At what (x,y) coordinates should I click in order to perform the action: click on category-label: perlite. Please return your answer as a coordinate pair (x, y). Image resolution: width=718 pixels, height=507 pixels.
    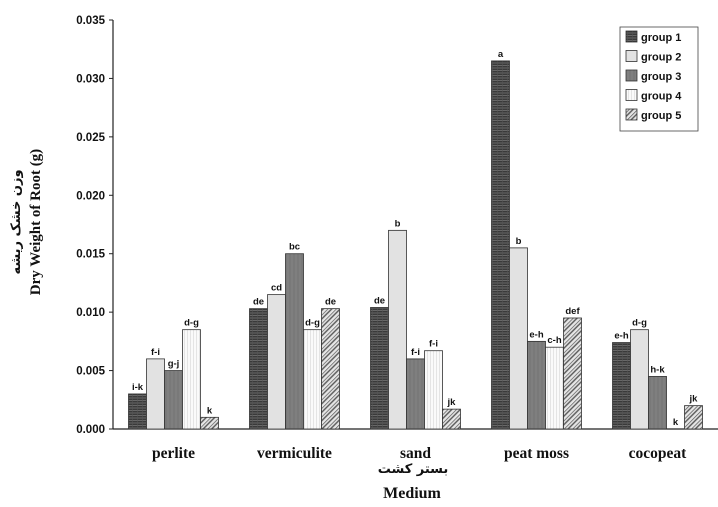
    Looking at the image, I should click on (173, 453).